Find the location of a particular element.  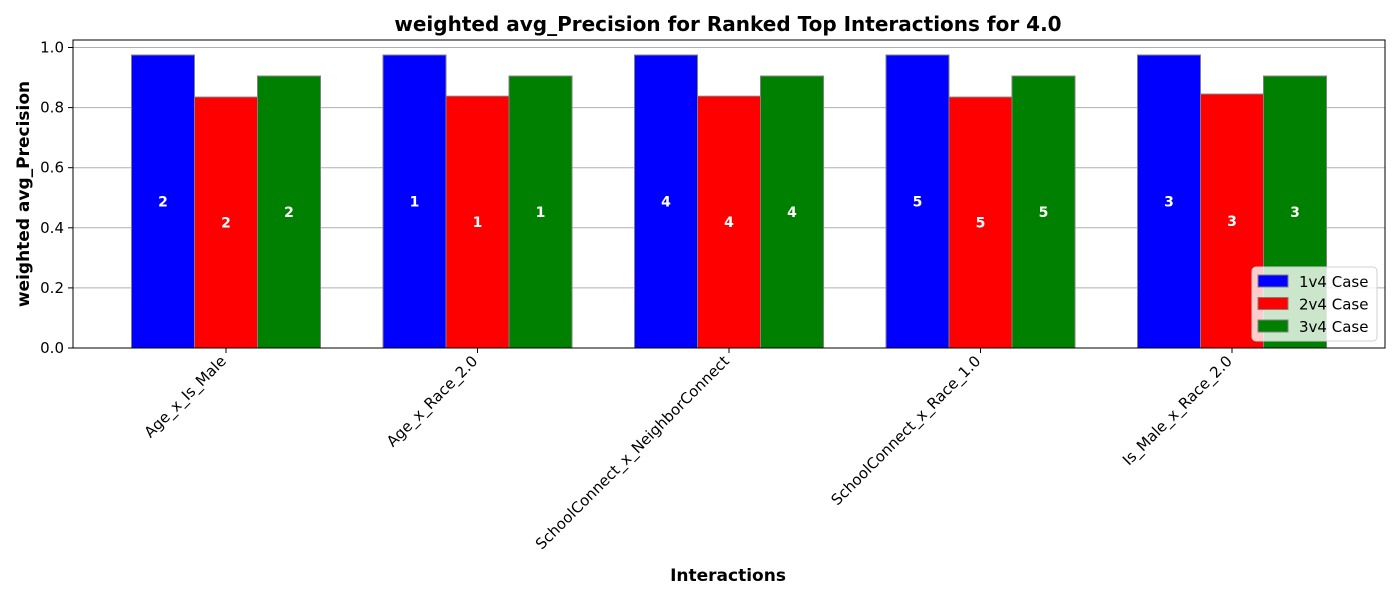

x-tick-label: SchoolConnect_x_Race_1.0 is located at coordinates (906, 431).